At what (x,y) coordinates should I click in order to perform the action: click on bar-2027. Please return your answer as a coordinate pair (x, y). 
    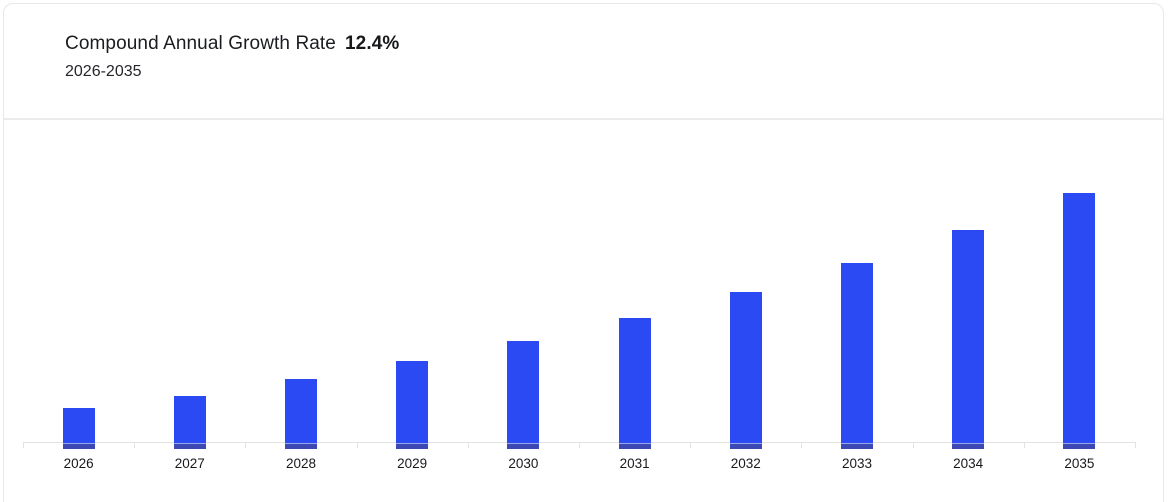
    Looking at the image, I should click on (189, 422).